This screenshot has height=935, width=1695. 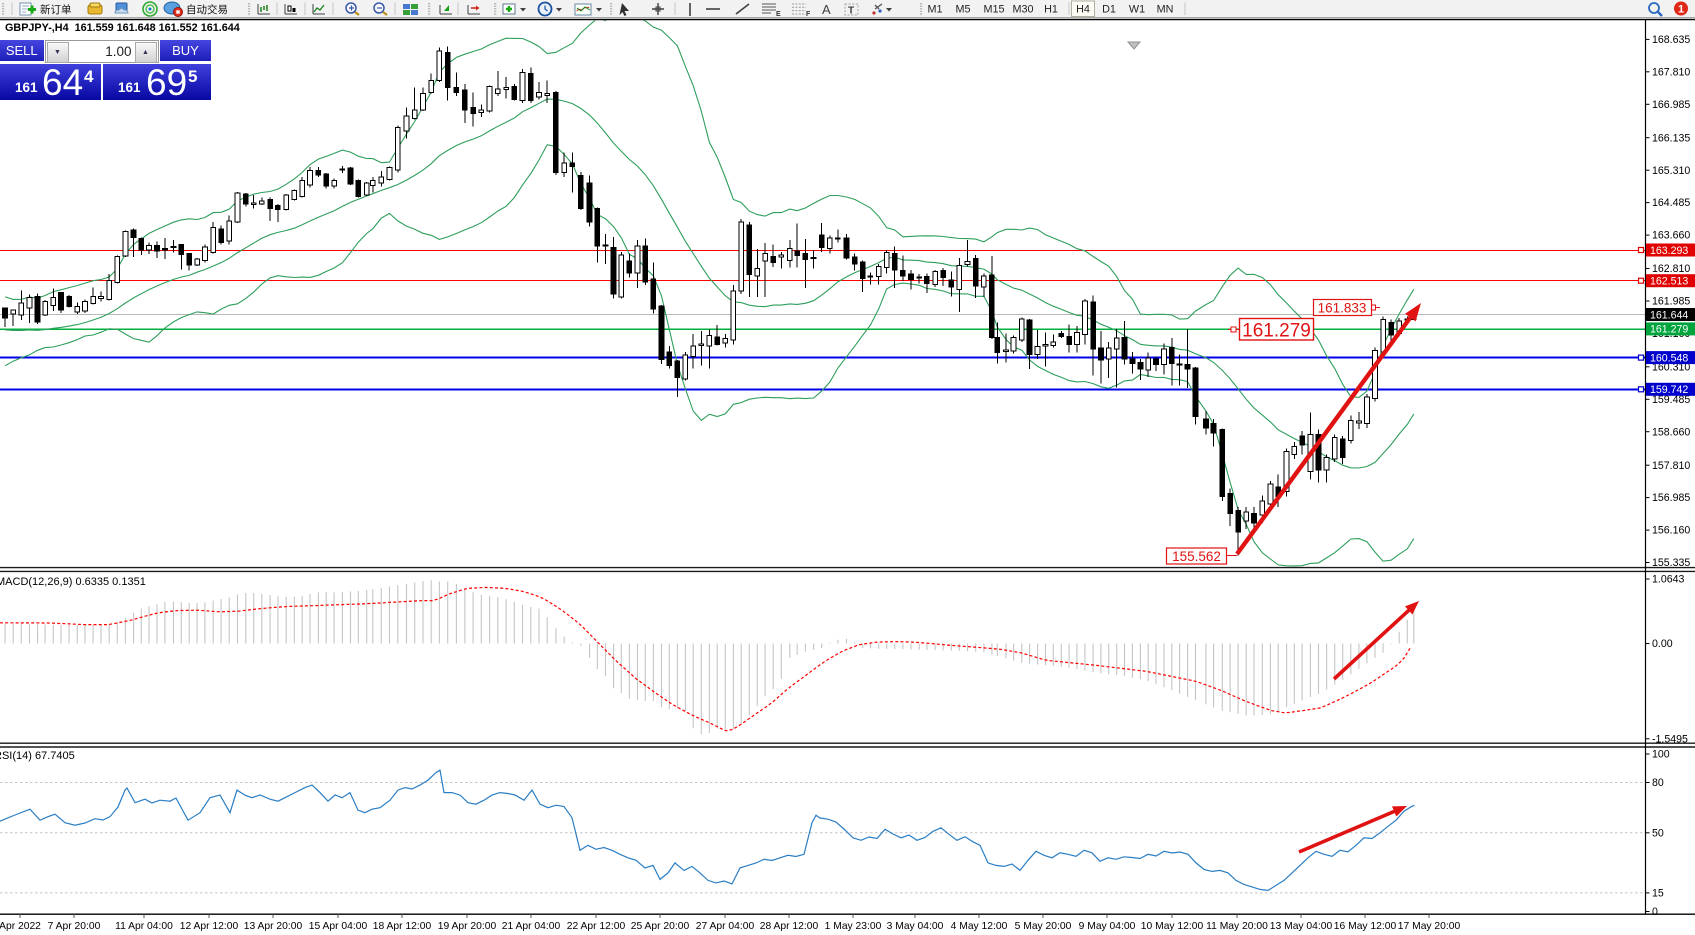 I want to click on svg-text: 159.485, so click(x=1671, y=400).